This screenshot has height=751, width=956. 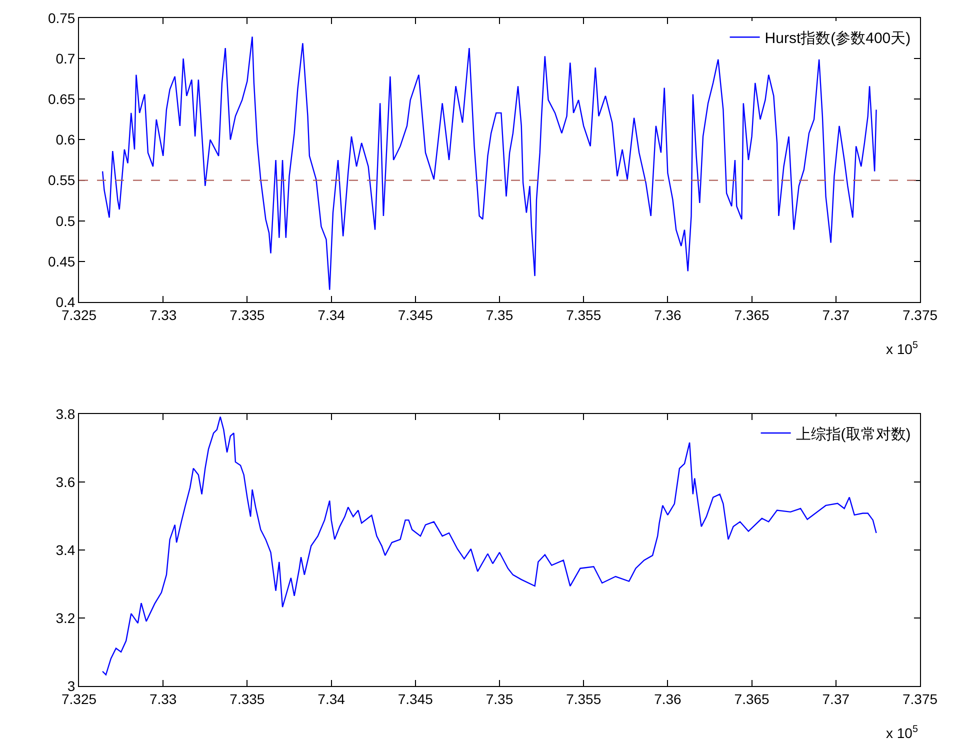 What do you see at coordinates (66, 482) in the screenshot?
I see `y-tick-label: 3.6` at bounding box center [66, 482].